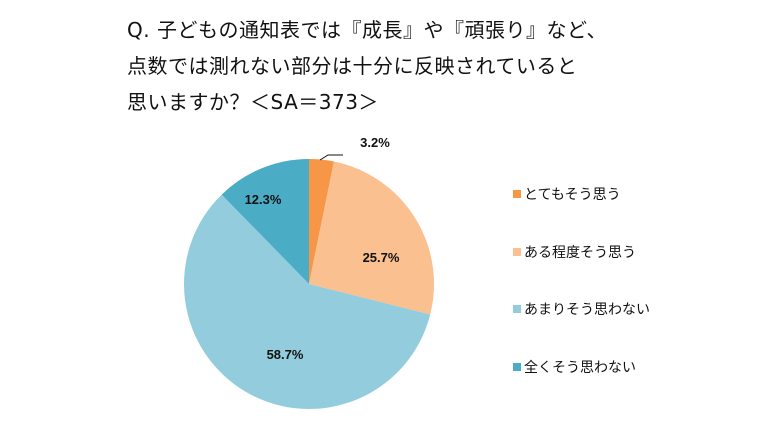  What do you see at coordinates (375, 142) in the screenshot?
I see `slice-label: 3.2%` at bounding box center [375, 142].